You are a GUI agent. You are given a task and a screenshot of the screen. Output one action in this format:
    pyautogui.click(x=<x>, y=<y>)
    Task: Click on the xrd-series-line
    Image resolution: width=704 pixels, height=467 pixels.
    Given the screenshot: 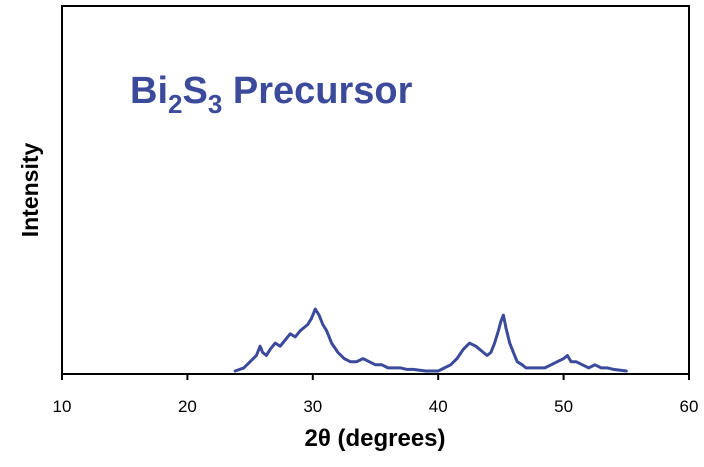 What is the action you would take?
    pyautogui.click(x=430, y=340)
    